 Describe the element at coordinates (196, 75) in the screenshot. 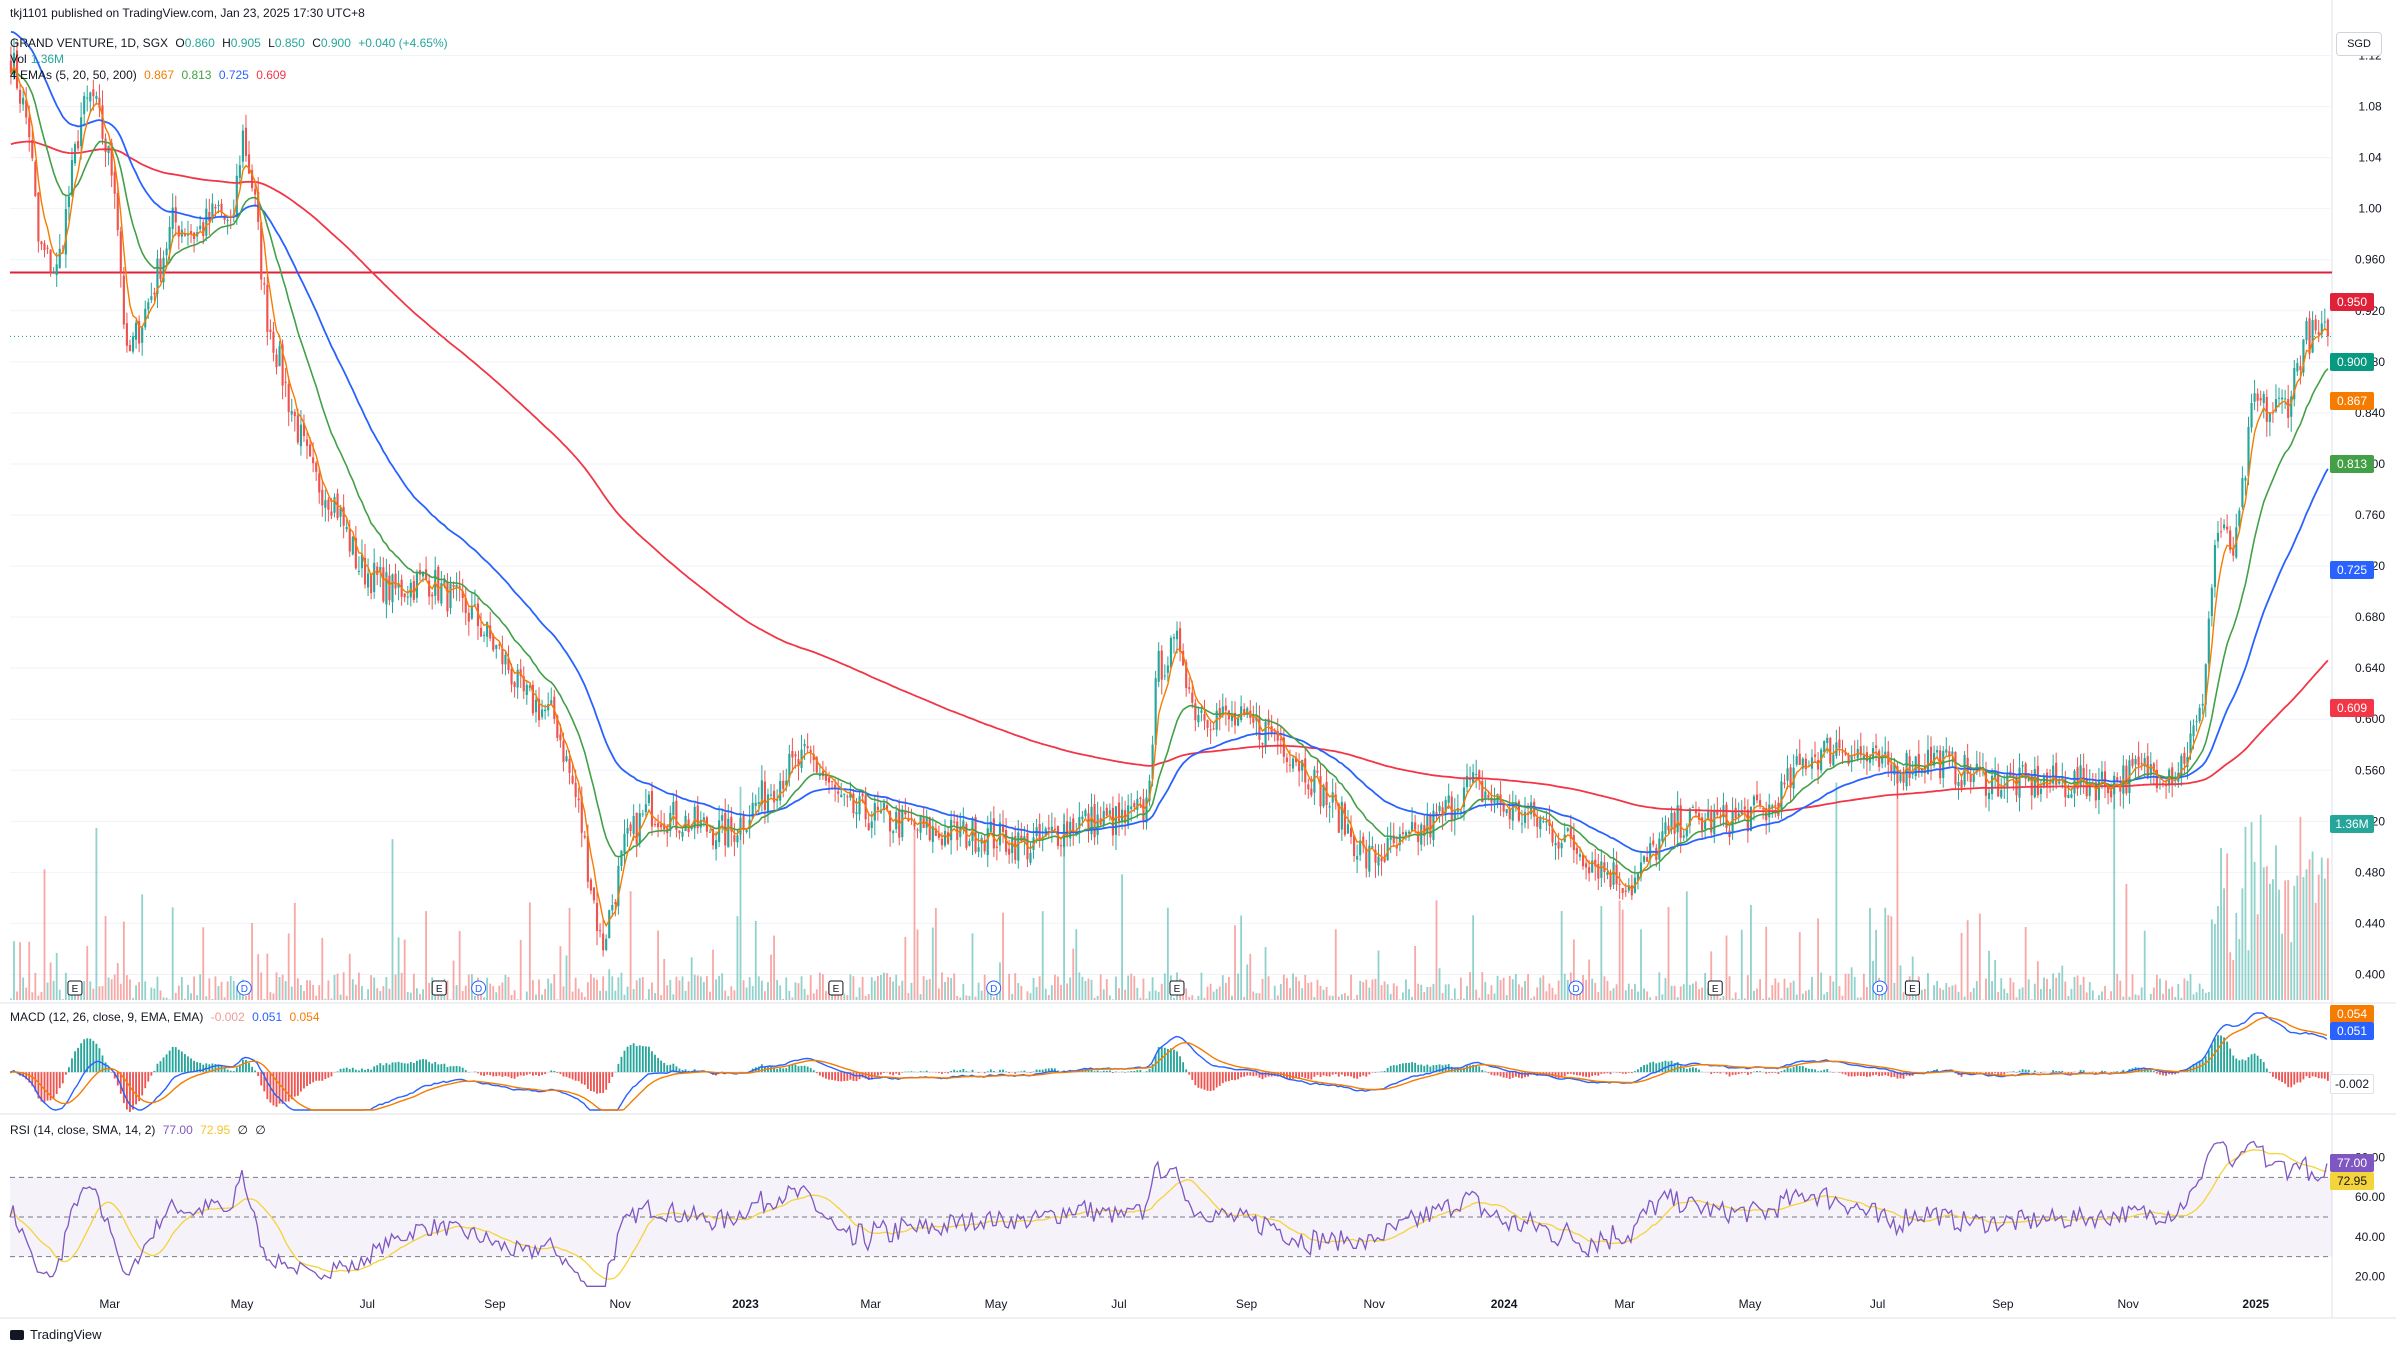

I see `ema20-value: 0.813` at that location.